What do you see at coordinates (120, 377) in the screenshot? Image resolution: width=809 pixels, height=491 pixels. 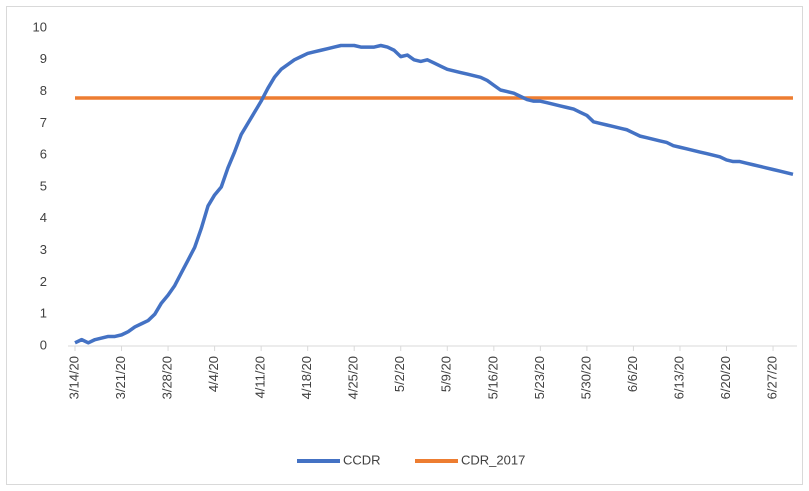 I see `x-tick-label: 3/21/20` at bounding box center [120, 377].